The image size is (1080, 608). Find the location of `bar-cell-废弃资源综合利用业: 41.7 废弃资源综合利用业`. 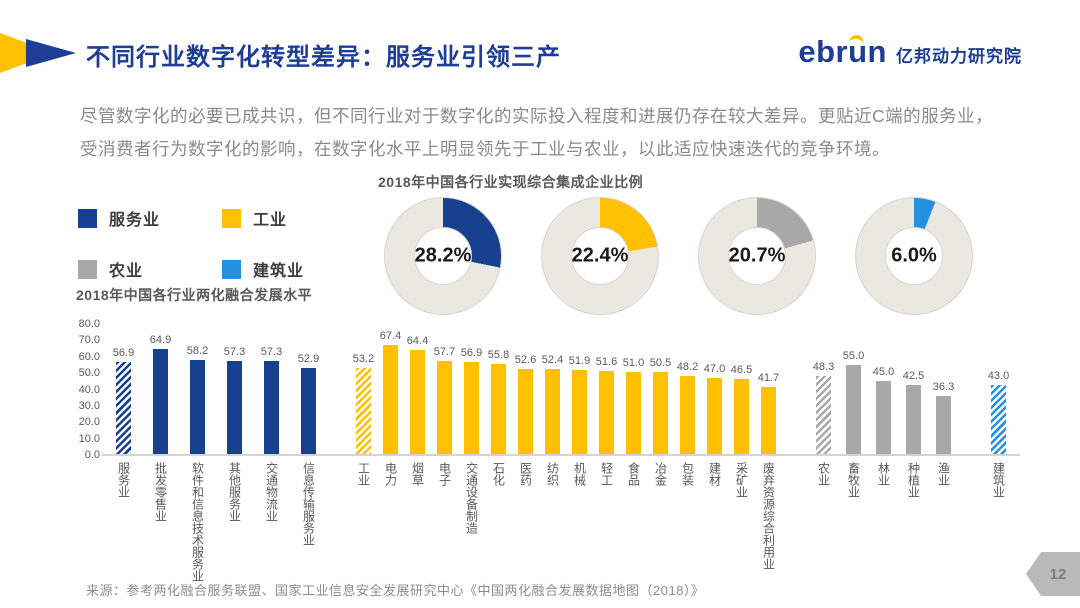

bar-cell-废弃资源综合利用业: 41.7 废弃资源综合利用业 is located at coordinates (768, 471).